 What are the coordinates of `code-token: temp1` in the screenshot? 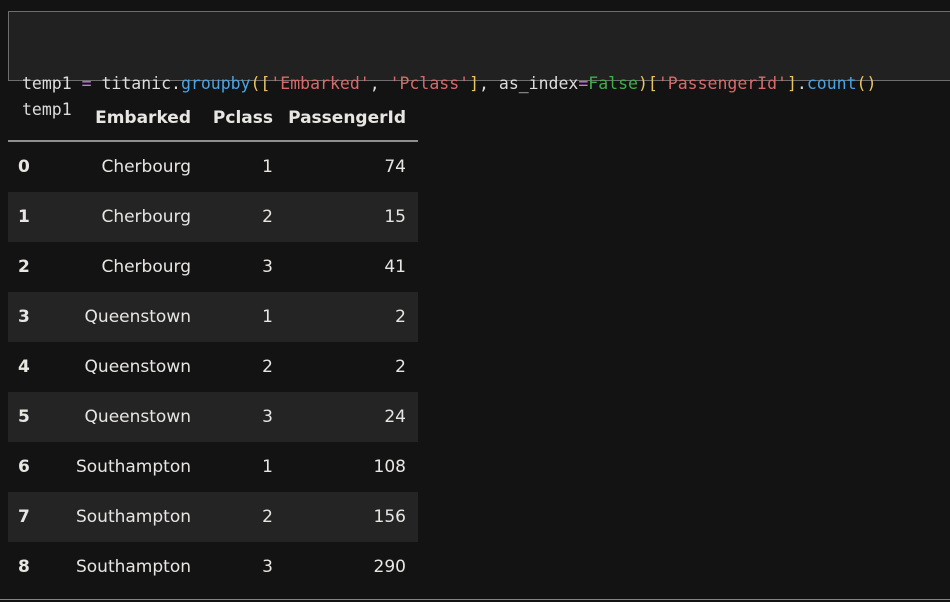 It's located at (52, 83).